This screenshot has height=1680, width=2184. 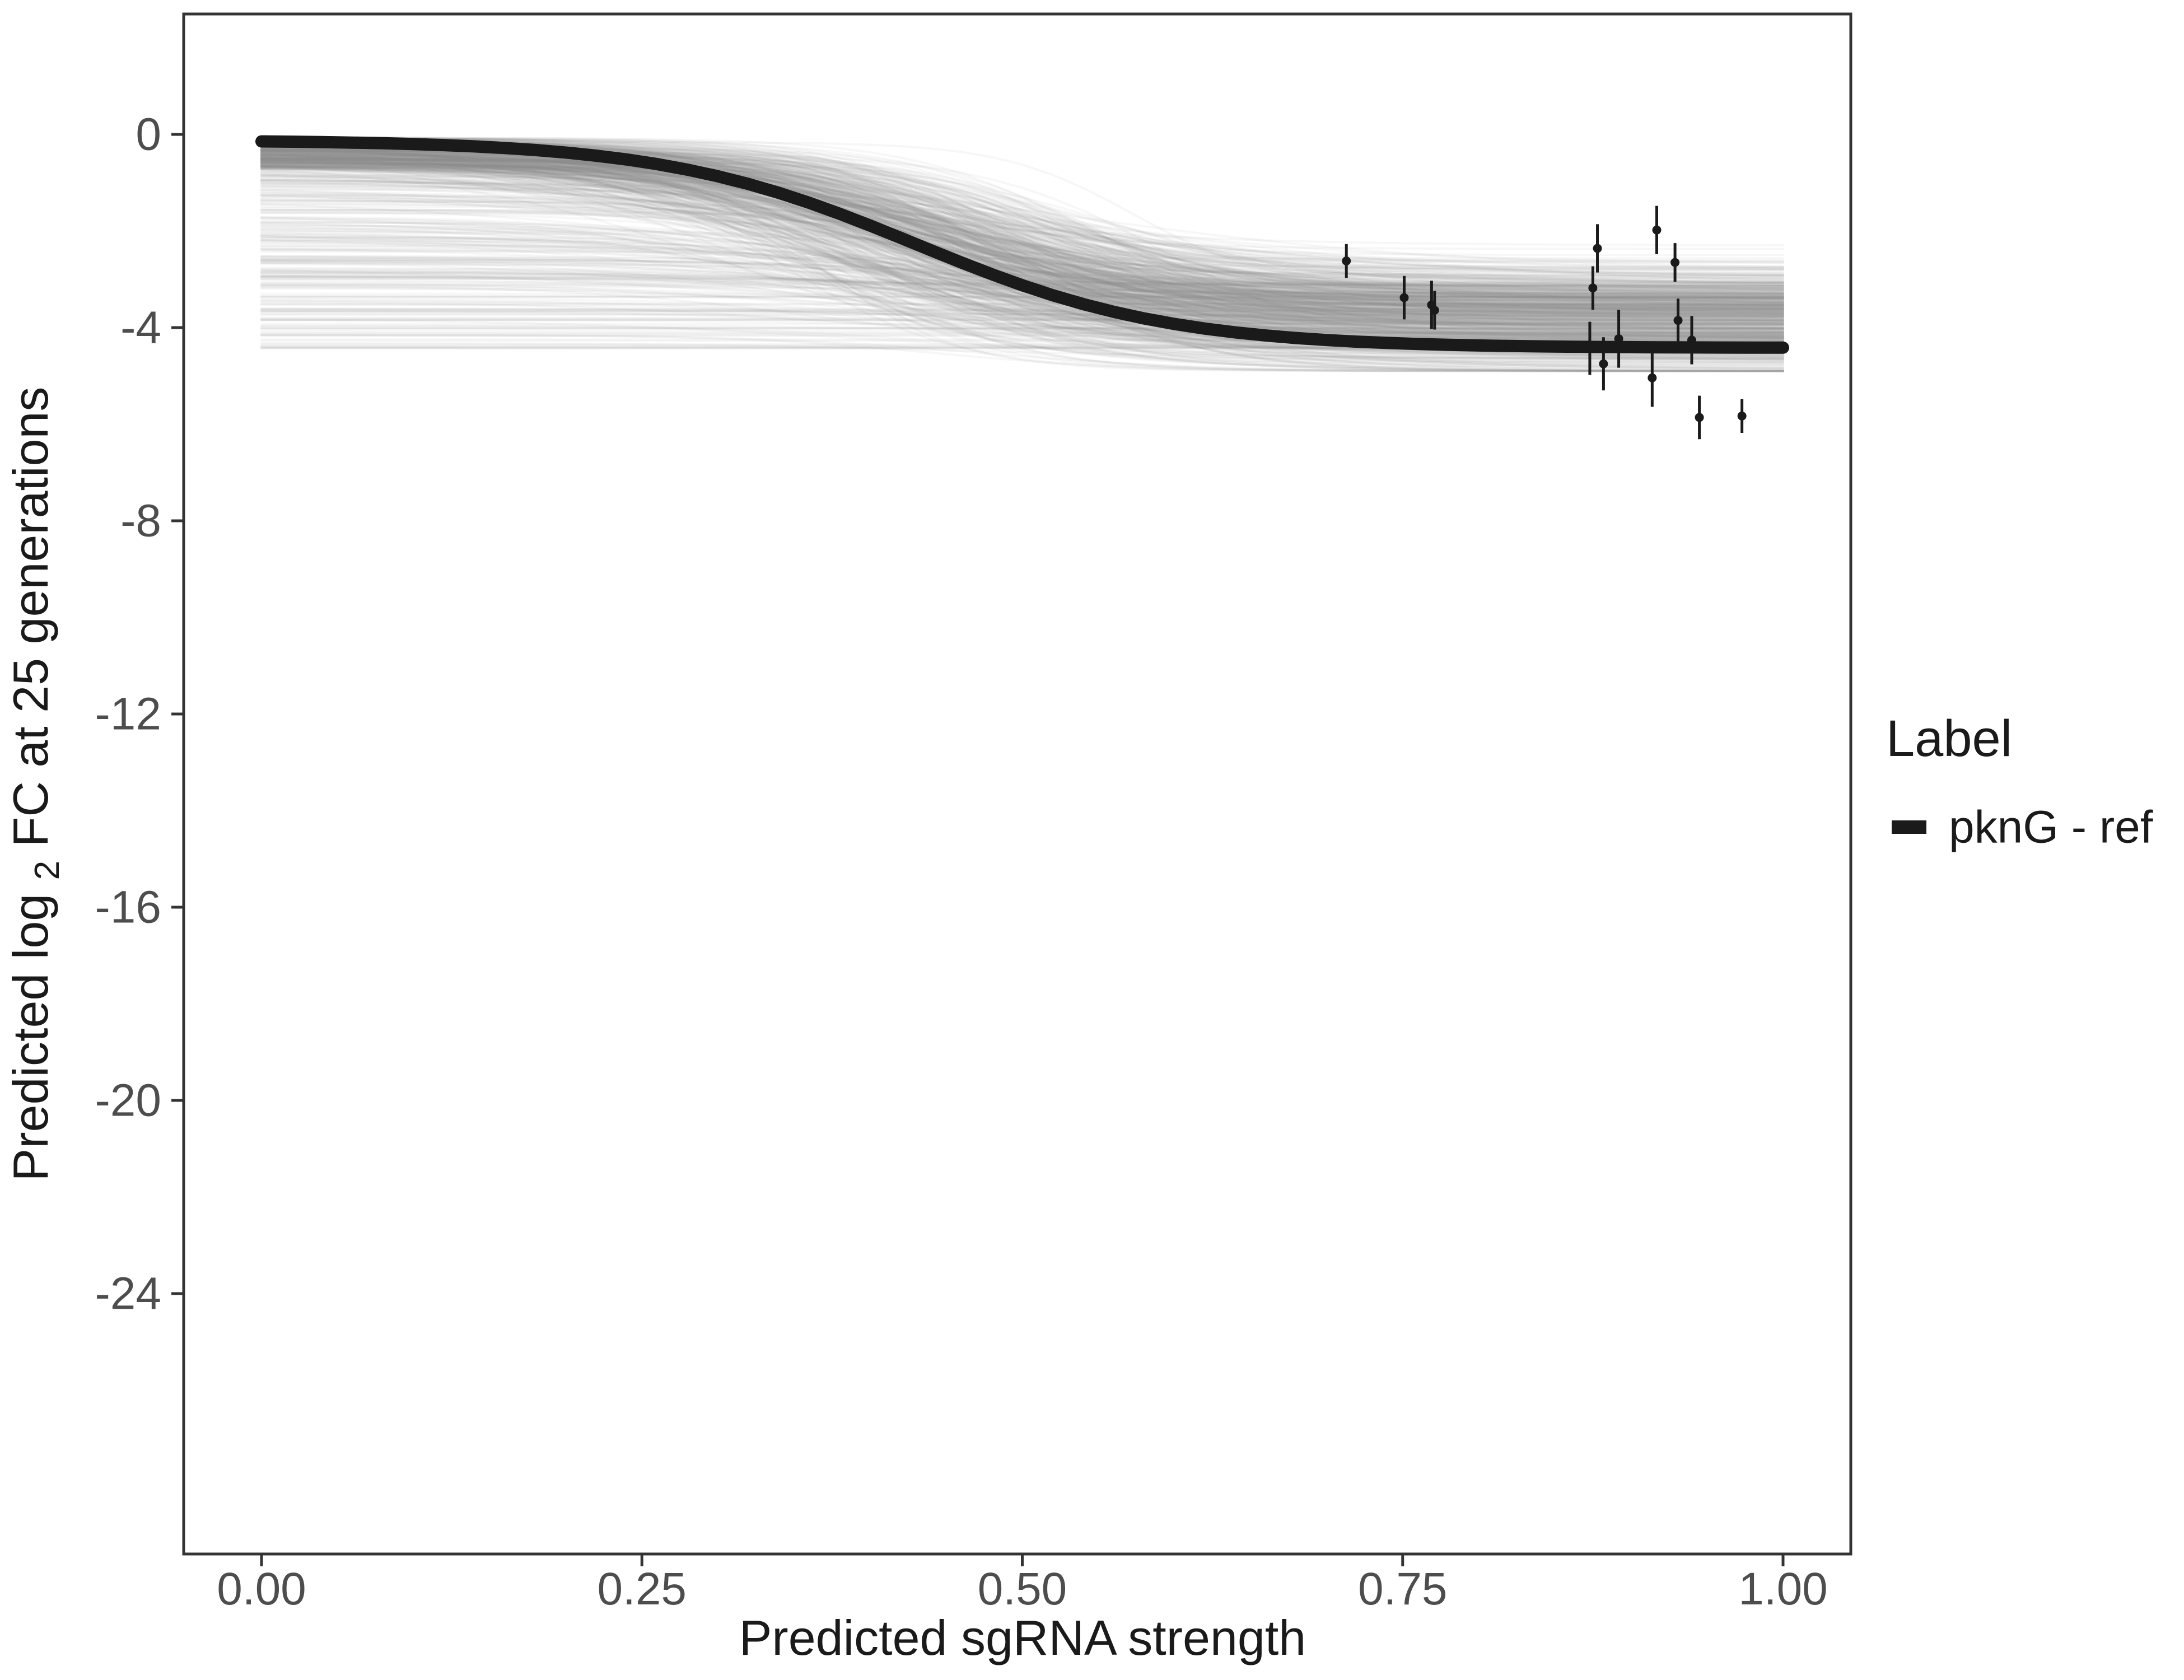 What do you see at coordinates (36, 784) in the screenshot?
I see `y-axis-title: Predicted log 2 FC at 25 generations` at bounding box center [36, 784].